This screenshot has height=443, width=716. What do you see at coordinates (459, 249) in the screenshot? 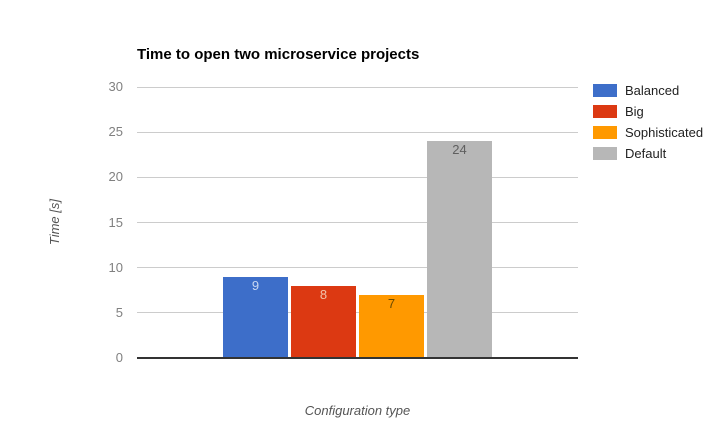
I see `bar-default: 24` at bounding box center [459, 249].